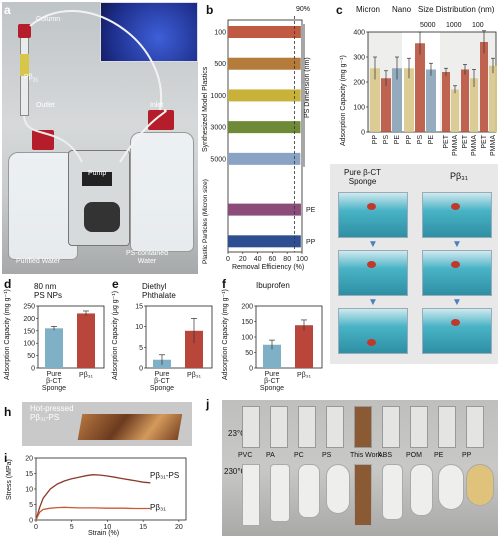  What do you see at coordinates (237, 433) in the screenshot?
I see `j-temp-23: 23°C` at bounding box center [237, 433].